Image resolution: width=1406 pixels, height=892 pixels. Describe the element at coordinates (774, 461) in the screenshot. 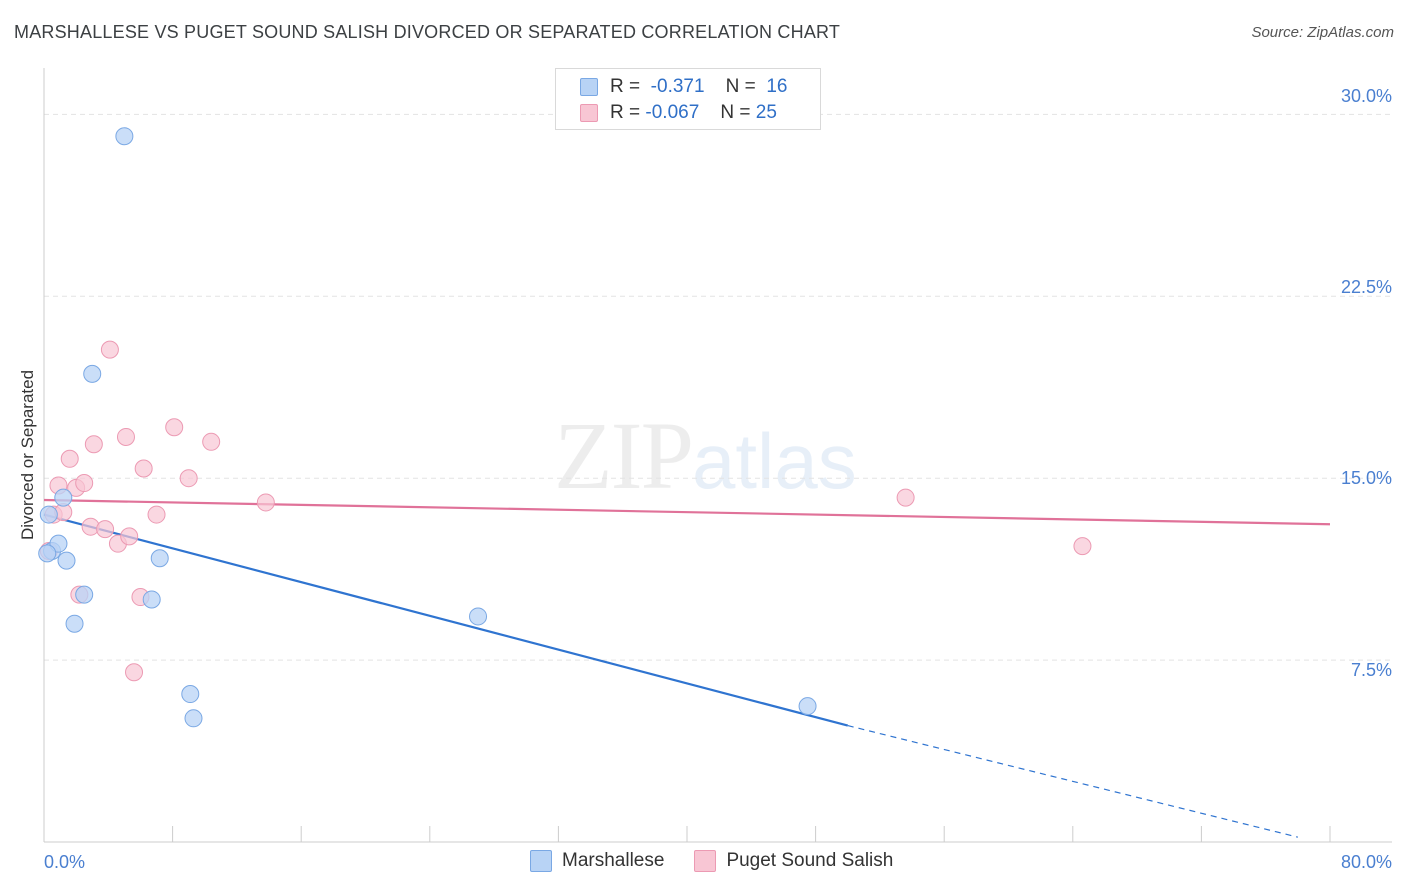

I see `watermark-atlas: atlas` at that location.